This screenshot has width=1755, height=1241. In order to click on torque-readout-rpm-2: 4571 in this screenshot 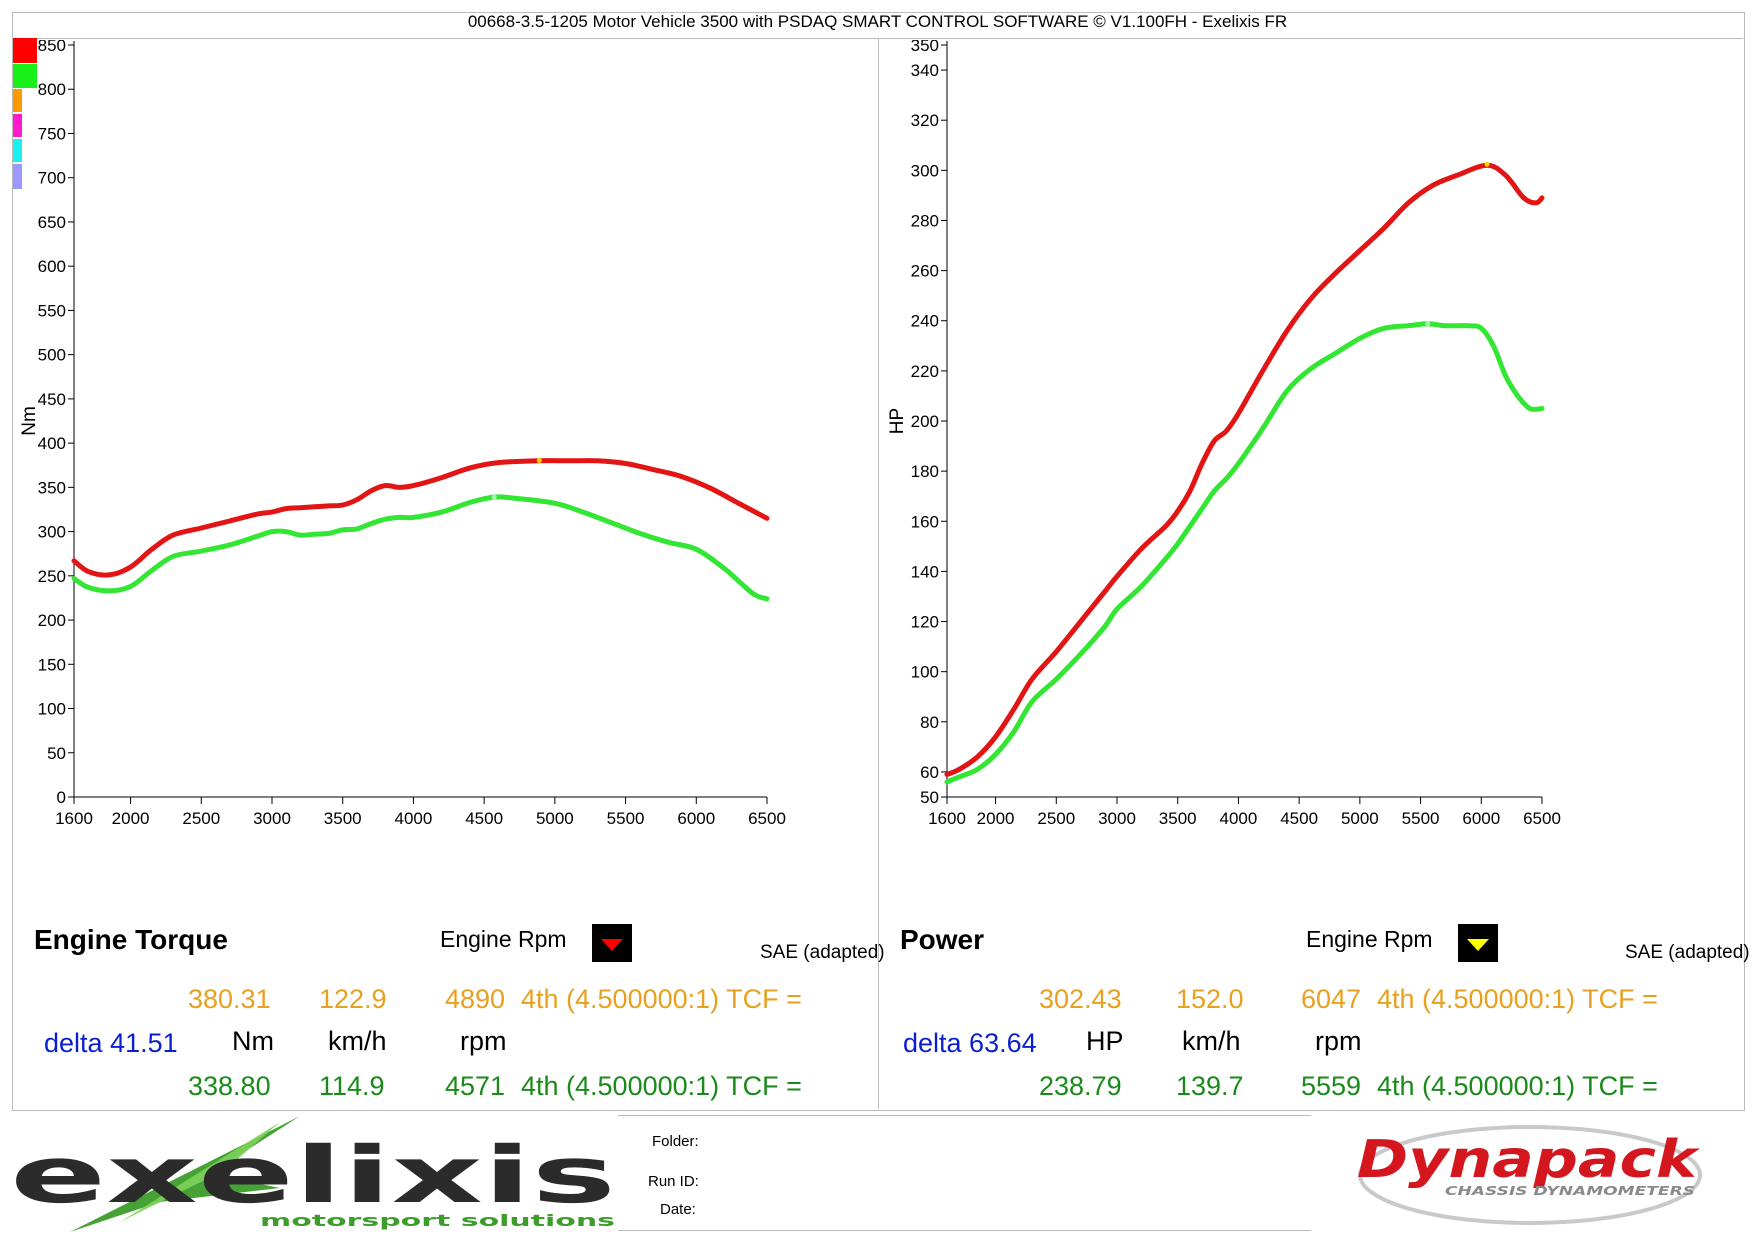, I will do `click(475, 1086)`.